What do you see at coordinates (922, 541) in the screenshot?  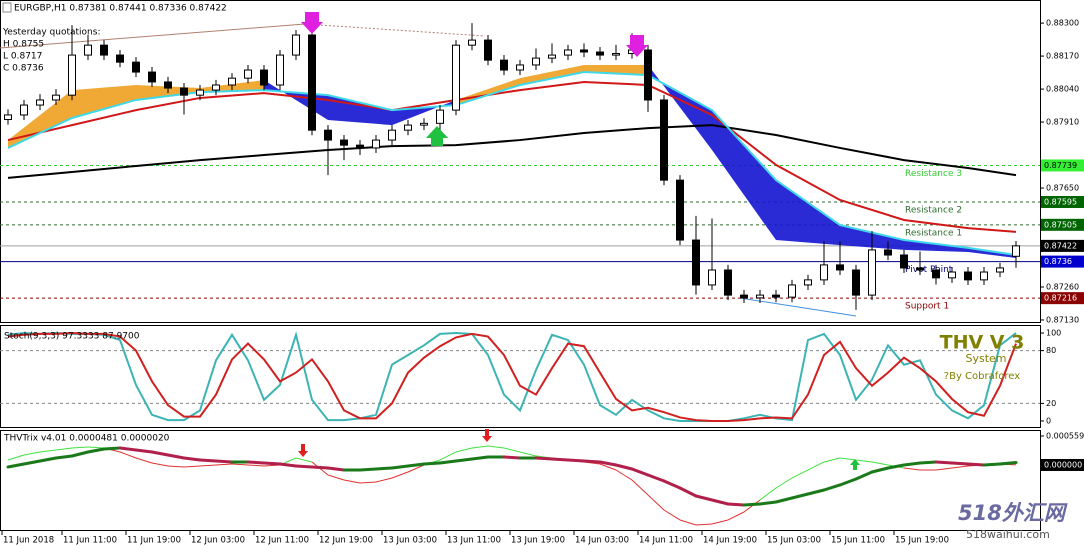 I see `x-tick-label: 15 Jun 19:00` at bounding box center [922, 541].